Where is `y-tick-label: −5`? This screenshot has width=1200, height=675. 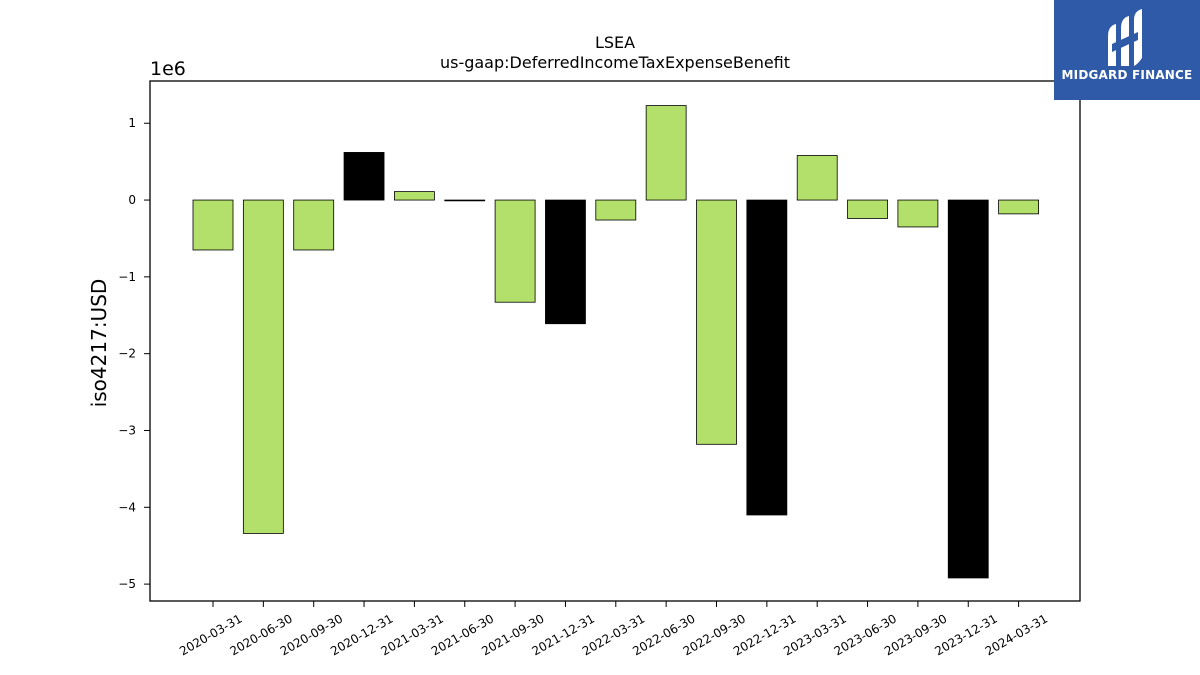 y-tick-label: −5 is located at coordinates (127, 584).